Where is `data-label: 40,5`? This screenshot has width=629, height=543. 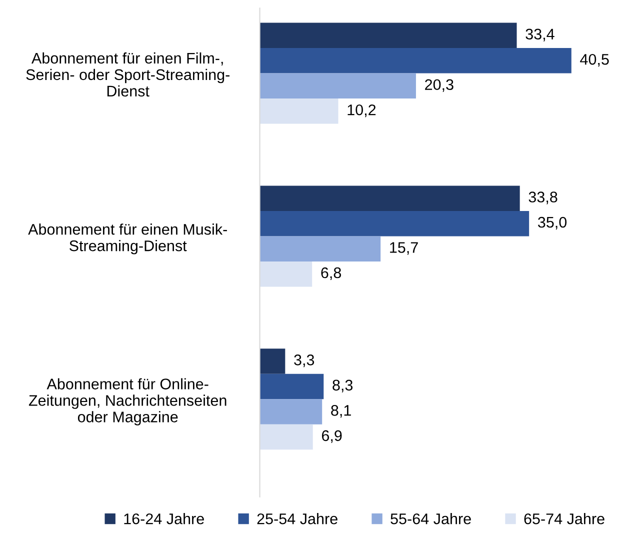
data-label: 40,5 is located at coordinates (594, 60).